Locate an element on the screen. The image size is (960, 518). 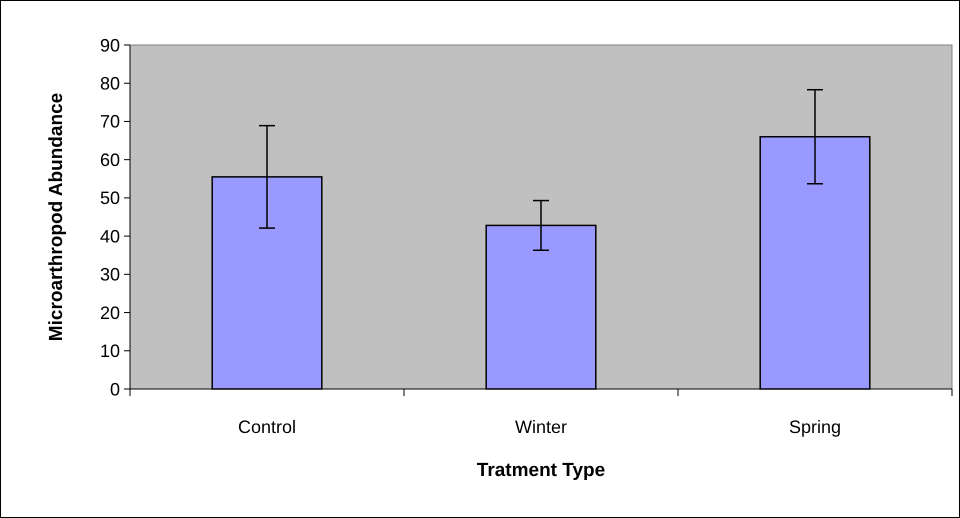
y-tick-label: 80 is located at coordinates (110, 84).